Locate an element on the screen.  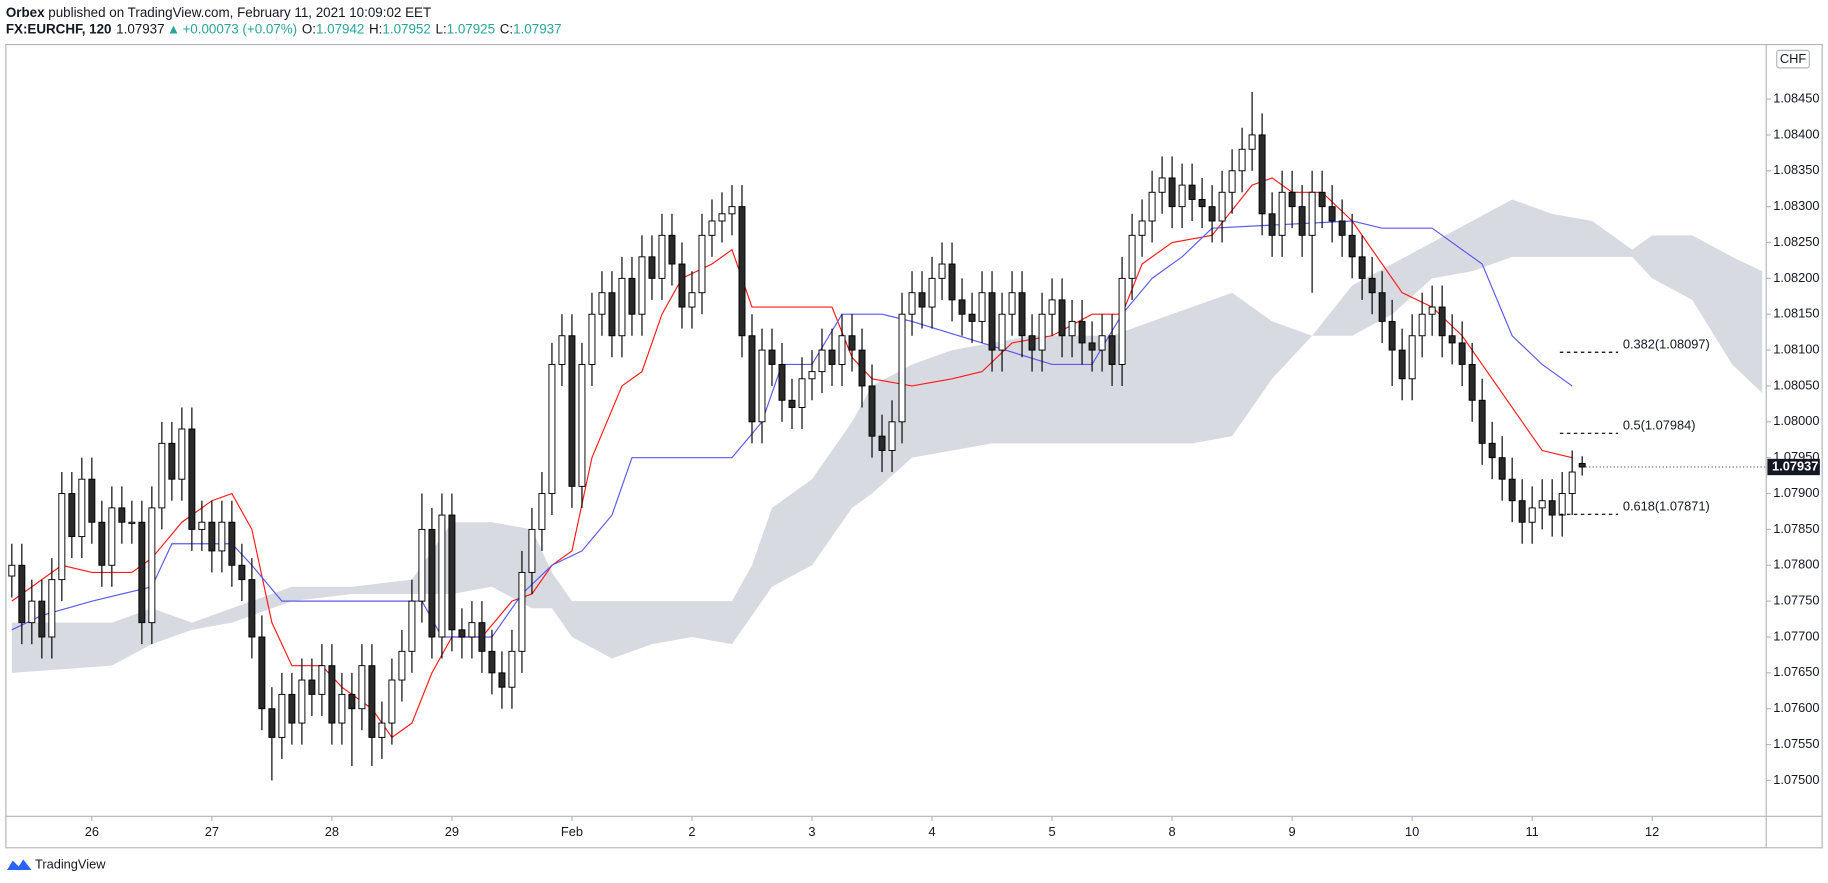
y-tick-label: 1.07750 is located at coordinates (1796, 600).